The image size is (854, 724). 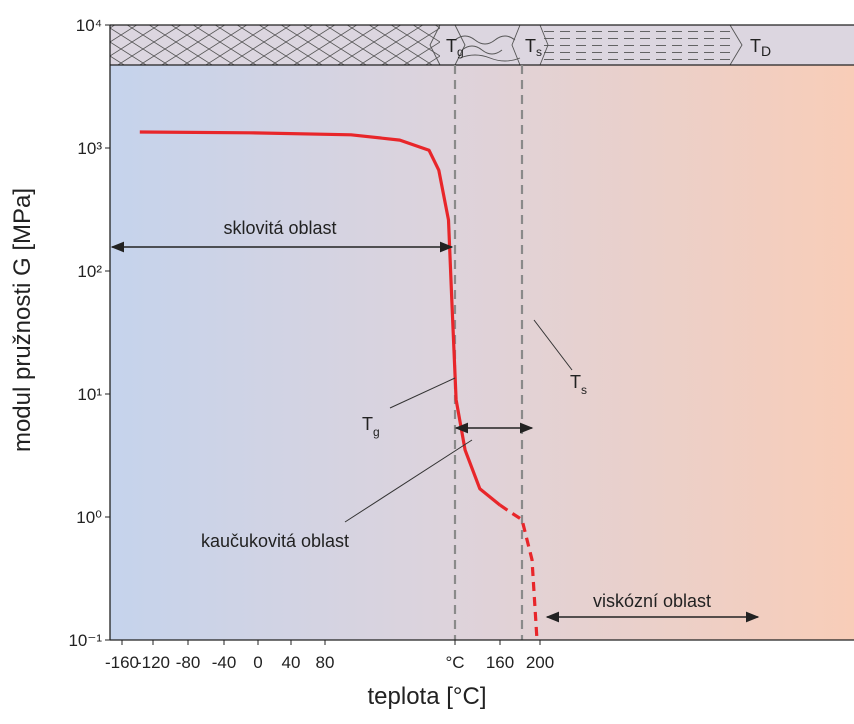 I want to click on region-label: viskózní oblast, so click(x=652, y=601).